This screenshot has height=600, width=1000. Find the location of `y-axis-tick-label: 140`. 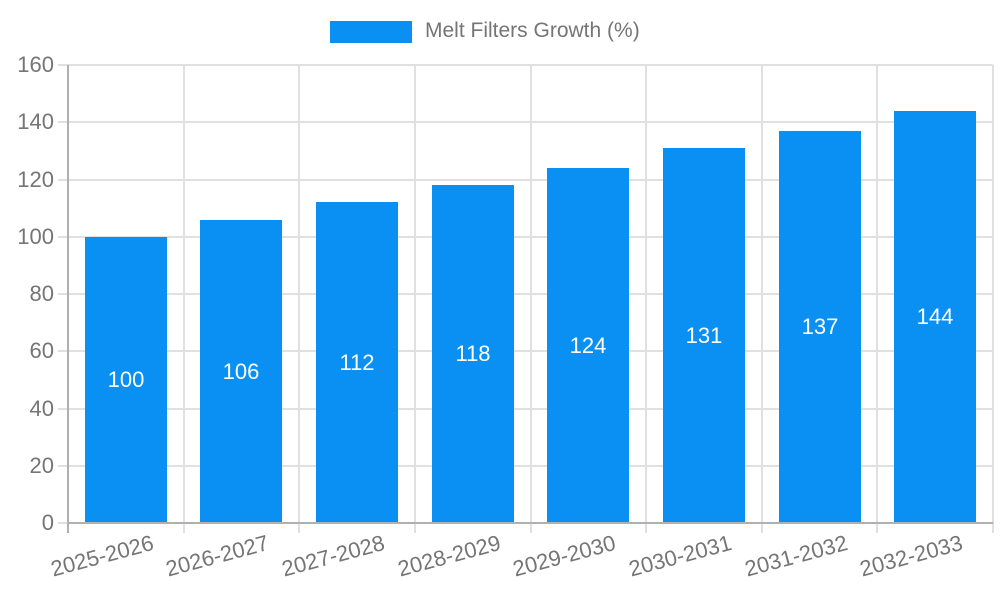

y-axis-tick-label: 140 is located at coordinates (35, 121).